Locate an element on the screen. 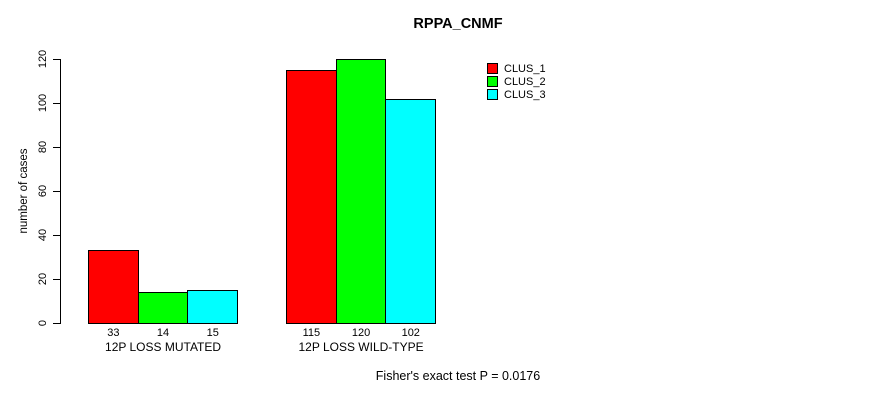 The height and width of the screenshot is (400, 890). fisher-test-note: Fisher's exact test P = 0.0176 is located at coordinates (458, 376).